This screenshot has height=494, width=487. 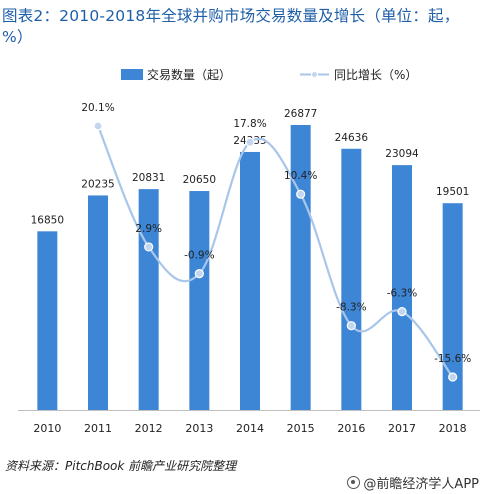 I want to click on x-tick-label-2015: 2015, so click(x=301, y=428).